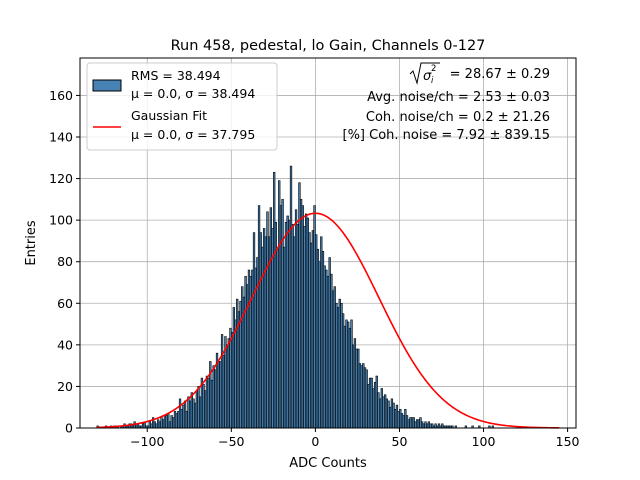  What do you see at coordinates (231, 441) in the screenshot?
I see `x-tick-label: −50` at bounding box center [231, 441].